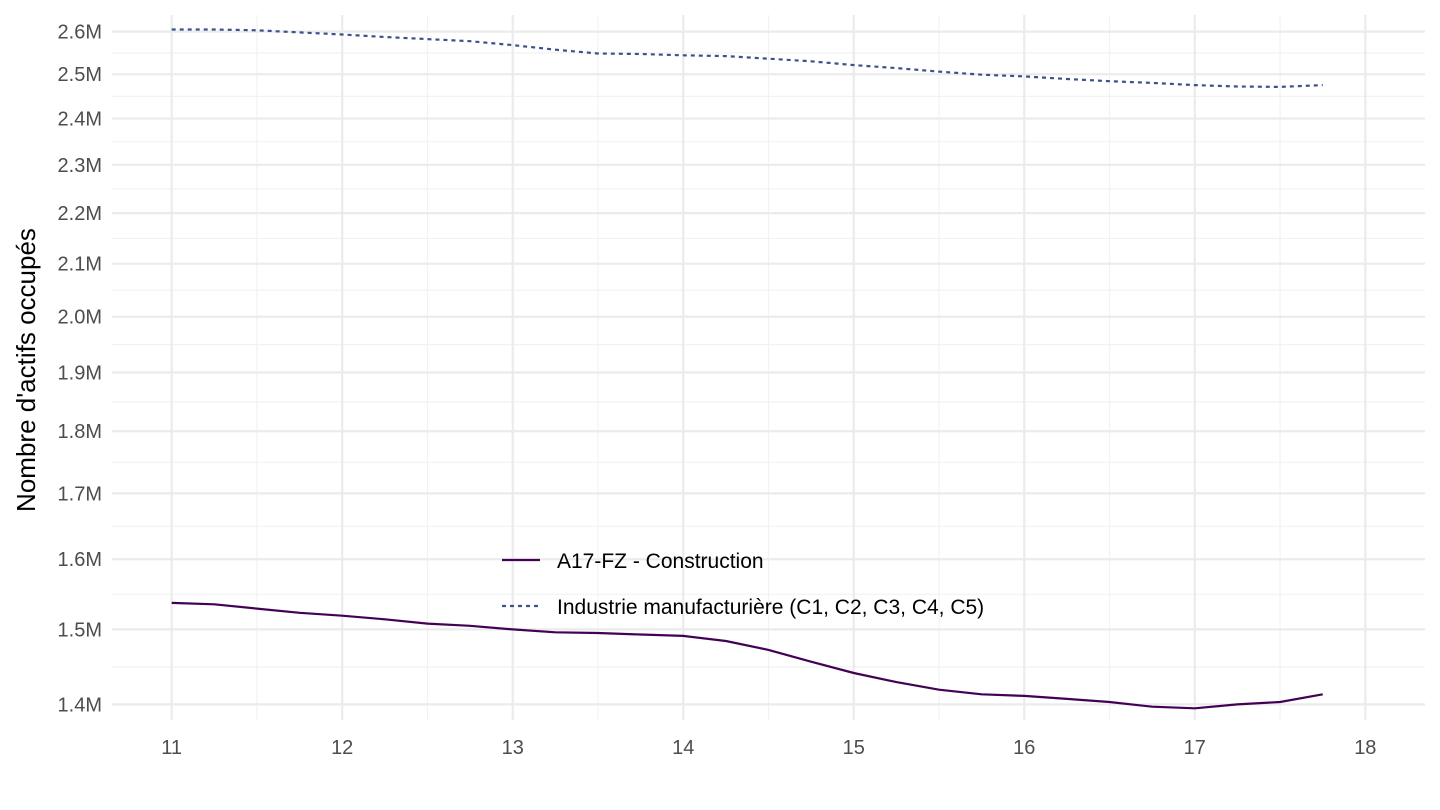 The height and width of the screenshot is (810, 1440). I want to click on x-tick-label: 14, so click(683, 748).